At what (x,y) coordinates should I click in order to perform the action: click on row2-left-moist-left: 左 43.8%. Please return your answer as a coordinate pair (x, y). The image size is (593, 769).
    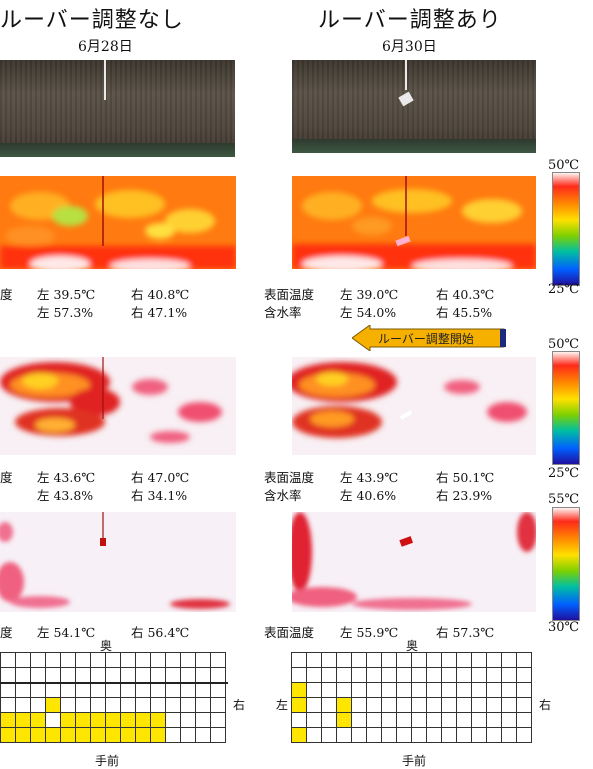
    Looking at the image, I should click on (65, 495).